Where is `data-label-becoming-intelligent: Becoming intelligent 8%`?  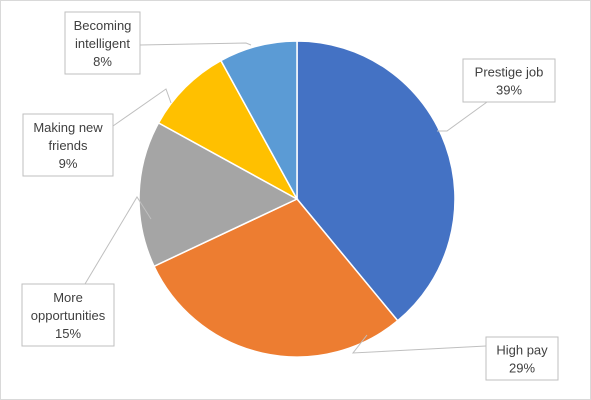
data-label-becoming-intelligent: Becoming intelligent 8% is located at coordinates (102, 43).